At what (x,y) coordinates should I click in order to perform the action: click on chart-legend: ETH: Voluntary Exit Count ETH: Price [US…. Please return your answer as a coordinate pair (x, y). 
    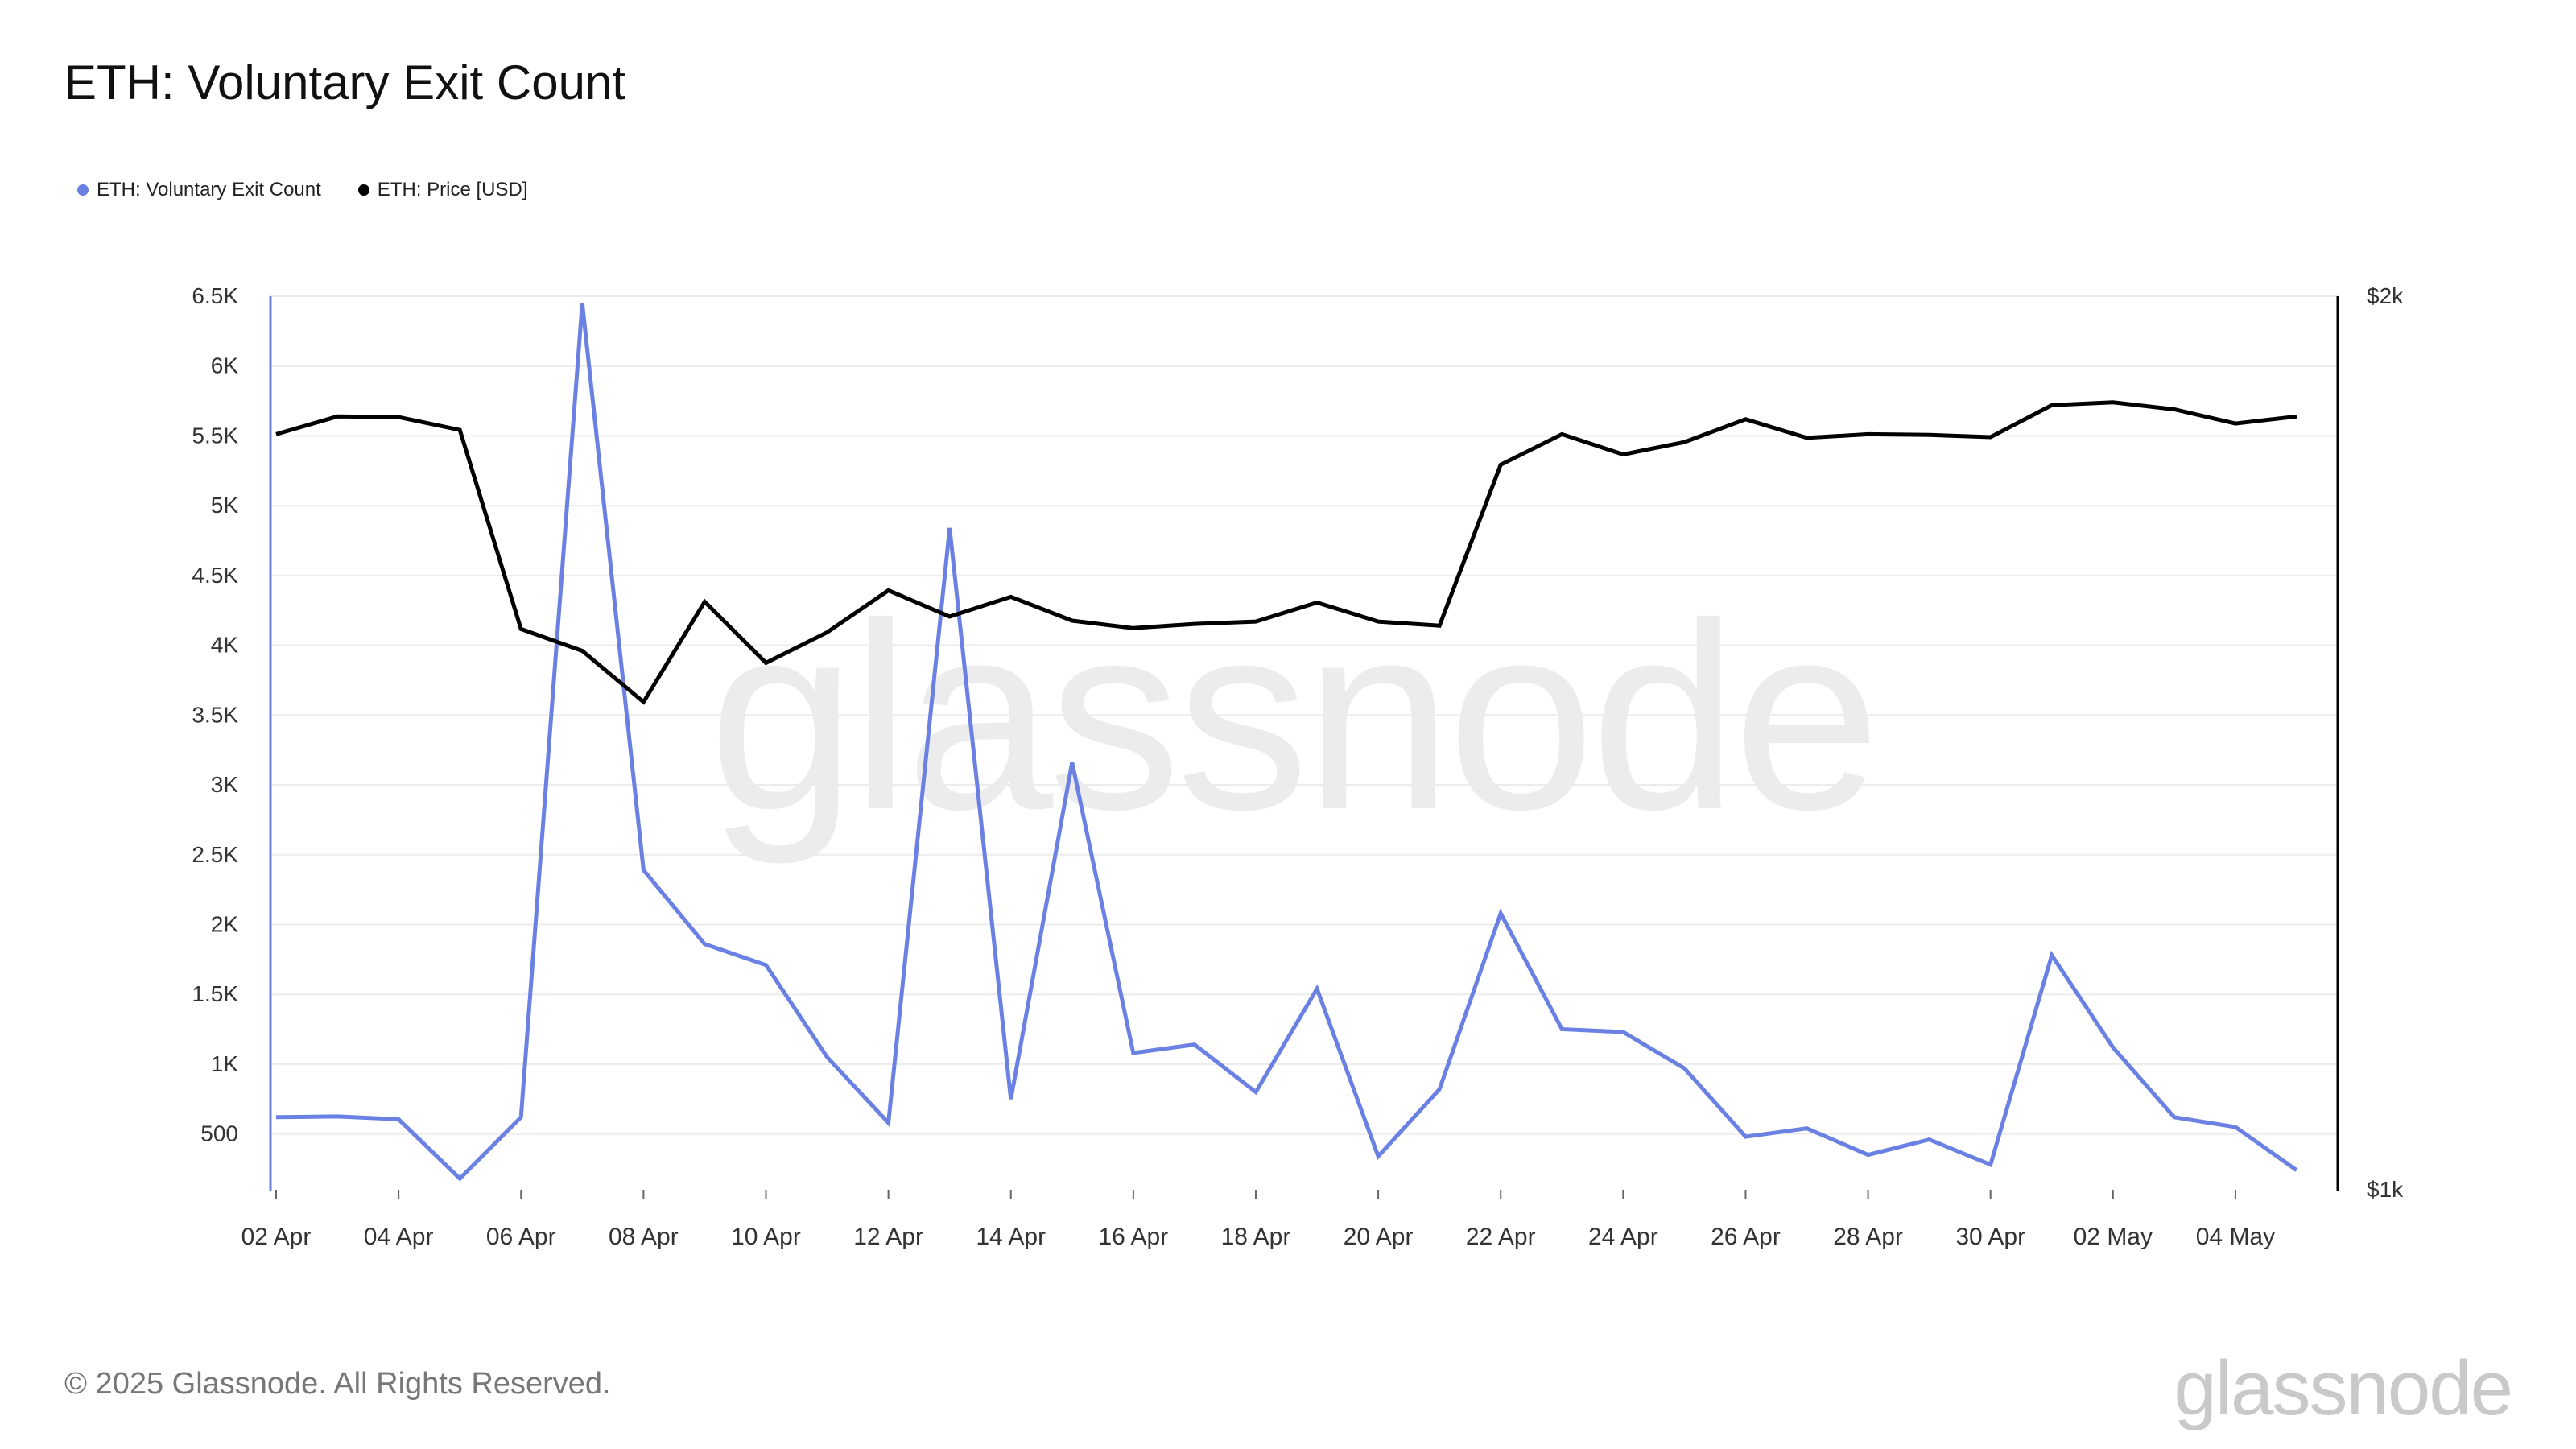
    Looking at the image, I should click on (321, 190).